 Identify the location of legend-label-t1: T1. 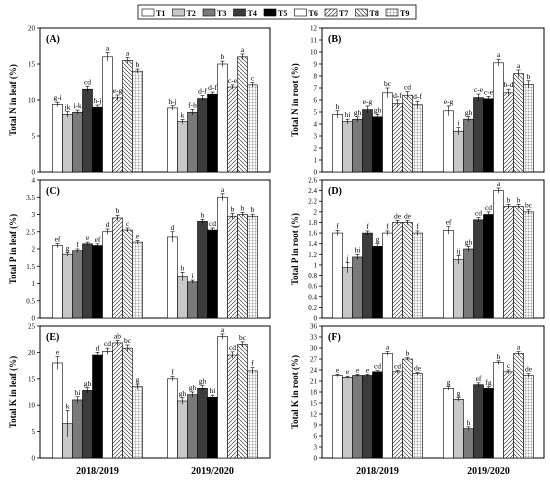
(160, 13).